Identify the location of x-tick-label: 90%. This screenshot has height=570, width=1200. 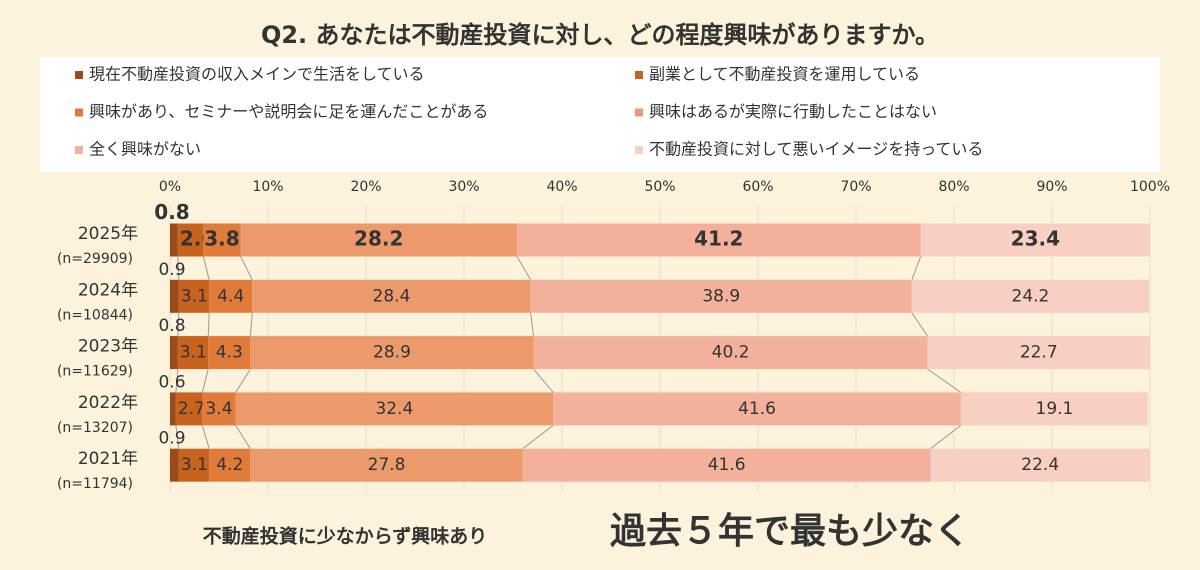
(1051, 187).